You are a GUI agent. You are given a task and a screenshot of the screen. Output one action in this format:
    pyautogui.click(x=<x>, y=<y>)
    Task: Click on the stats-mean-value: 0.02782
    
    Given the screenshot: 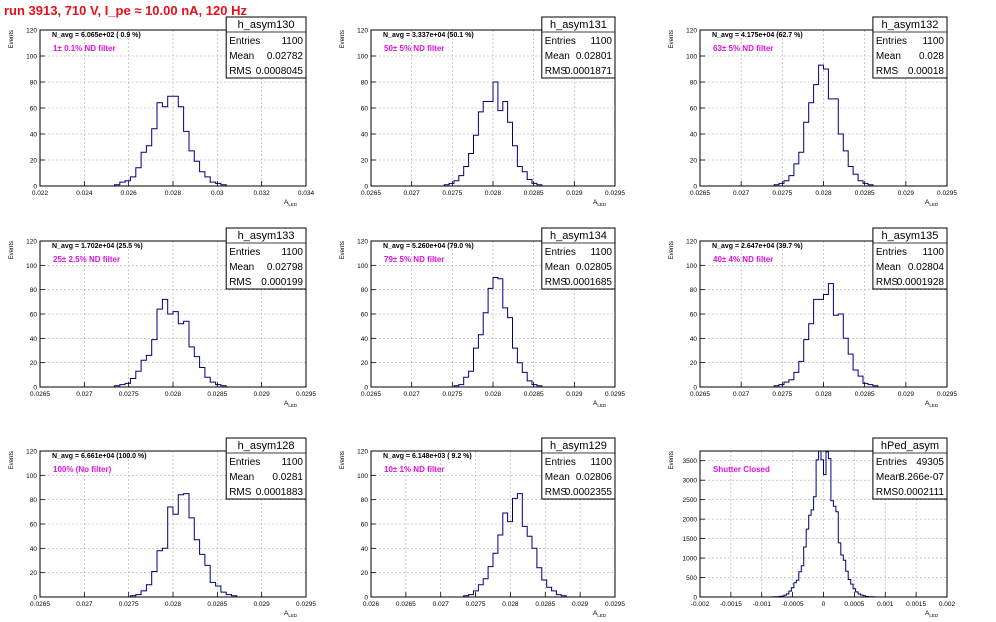 What is the action you would take?
    pyautogui.click(x=285, y=56)
    